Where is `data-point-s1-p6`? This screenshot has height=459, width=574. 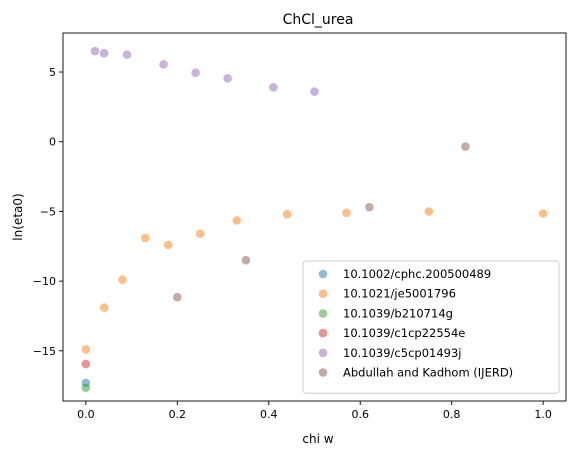 data-point-s1-p6 is located at coordinates (237, 220).